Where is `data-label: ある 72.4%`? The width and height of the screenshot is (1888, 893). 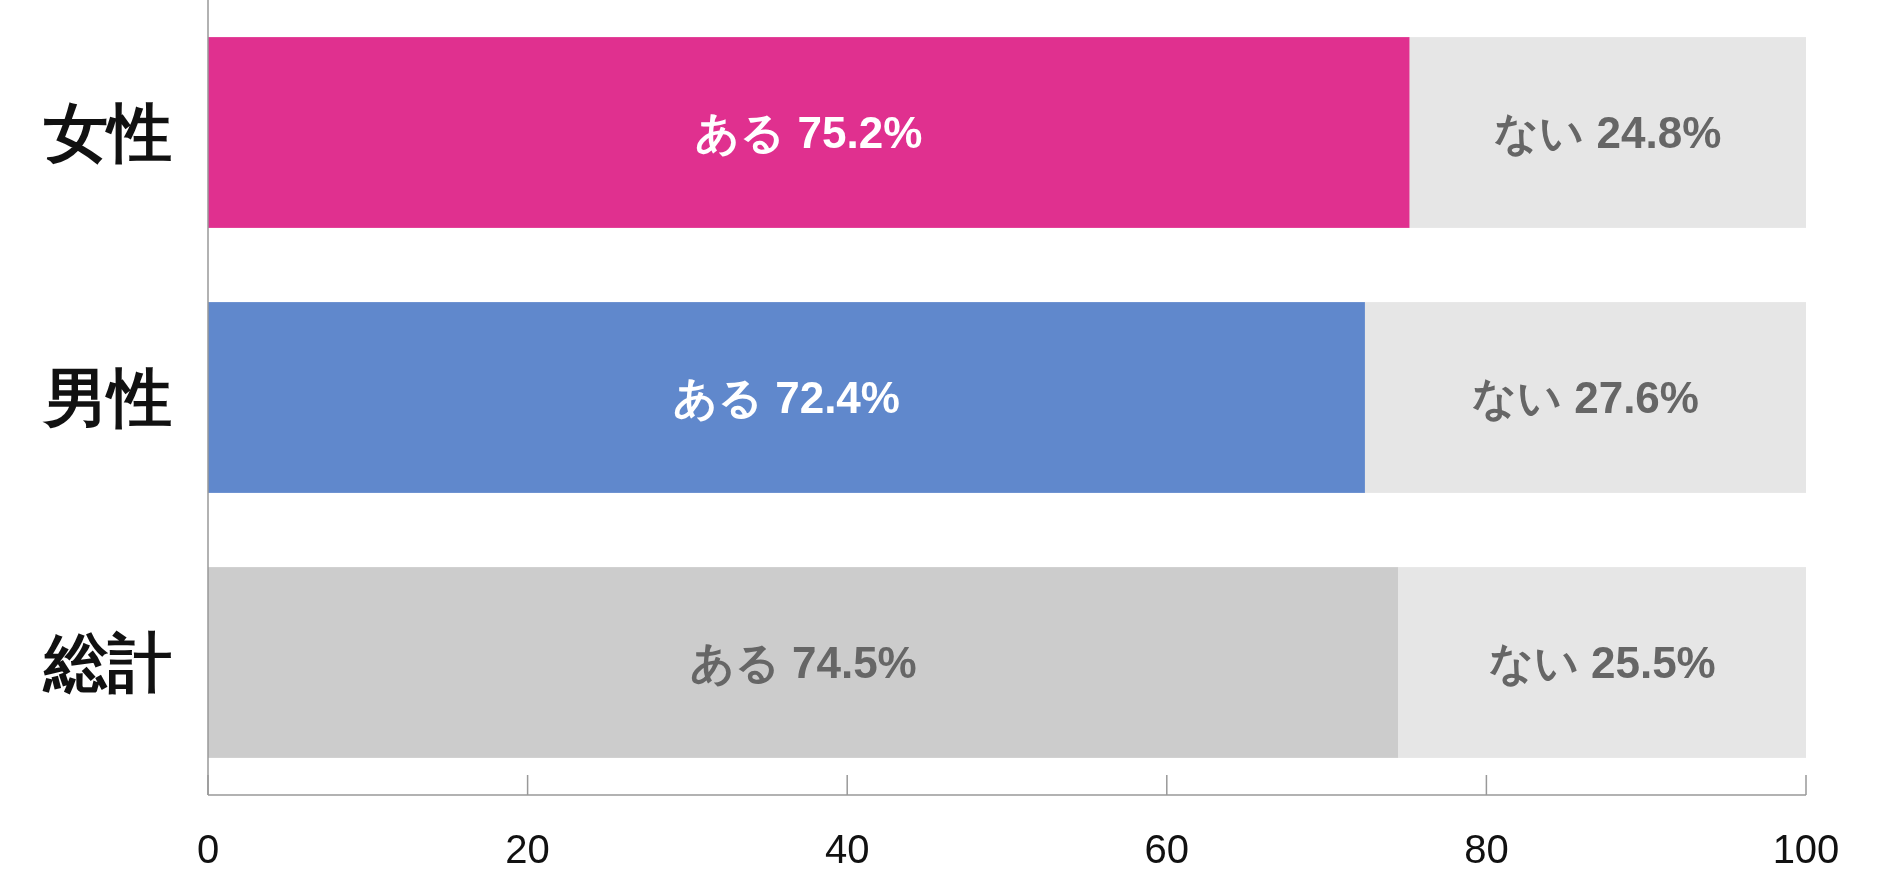
data-label: ある 72.4% is located at coordinates (786, 397).